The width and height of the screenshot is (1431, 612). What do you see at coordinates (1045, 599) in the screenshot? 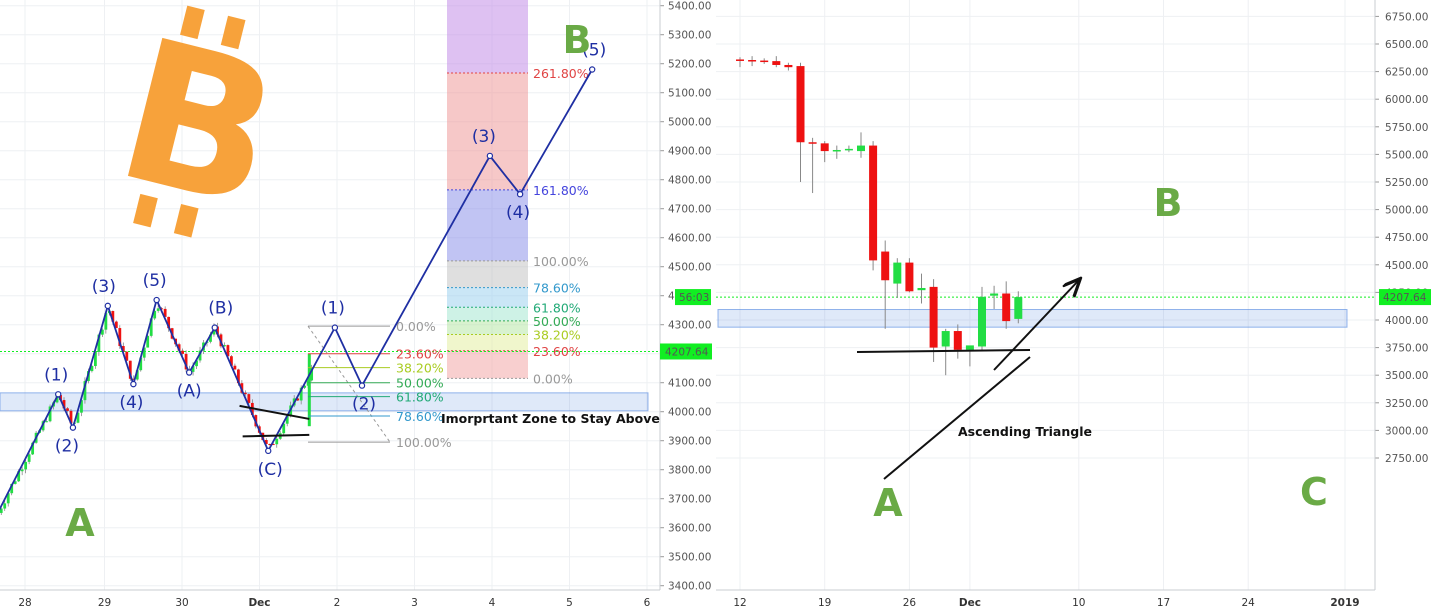
I see `time-axis: 12 19 26 Dec 10 17 24 2019` at bounding box center [1045, 599].